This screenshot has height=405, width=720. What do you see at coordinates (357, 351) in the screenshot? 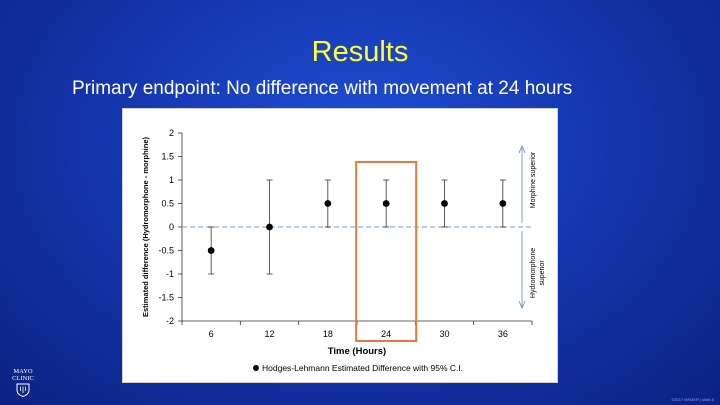
I see `x-axis-title: Time (Hours)` at bounding box center [357, 351].